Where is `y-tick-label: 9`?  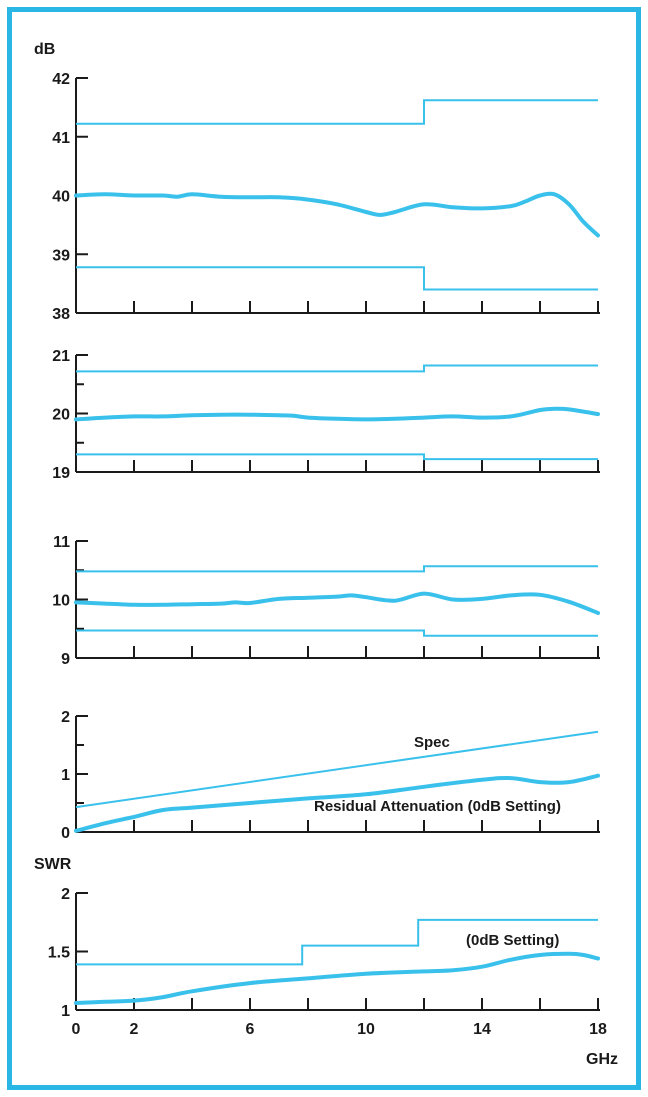
y-tick-label: 9 is located at coordinates (65, 659).